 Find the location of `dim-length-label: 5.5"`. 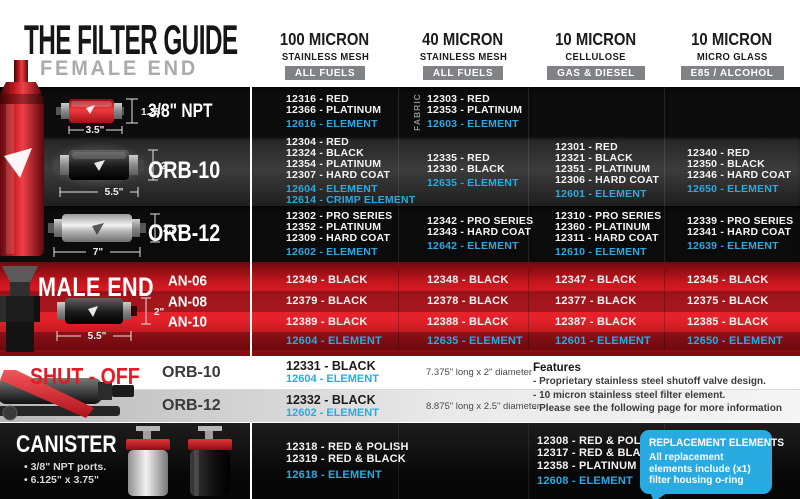

dim-length-label: 5.5" is located at coordinates (114, 192).